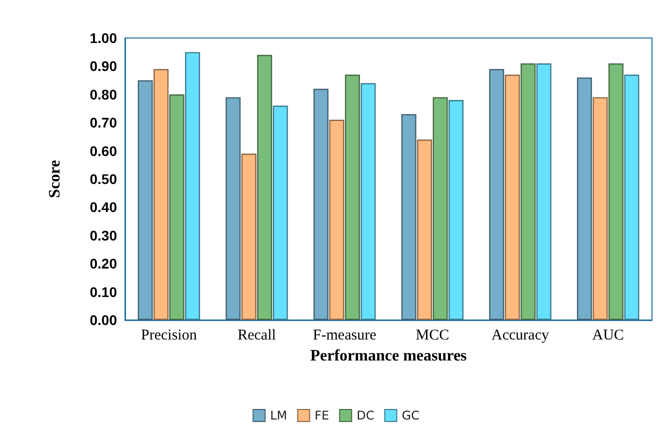 The height and width of the screenshot is (435, 672). Describe the element at coordinates (104, 179) in the screenshot. I see `y-tick-label: 0.50` at that location.